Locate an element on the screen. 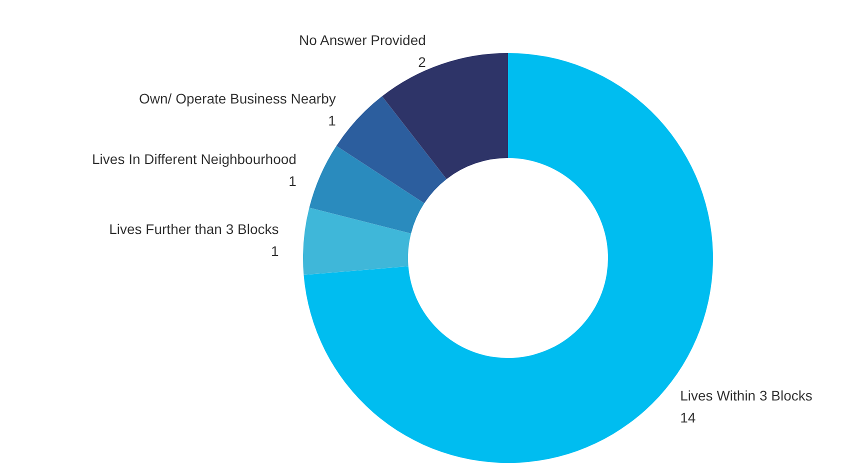 The width and height of the screenshot is (859, 475). data-label: 14 is located at coordinates (688, 417).